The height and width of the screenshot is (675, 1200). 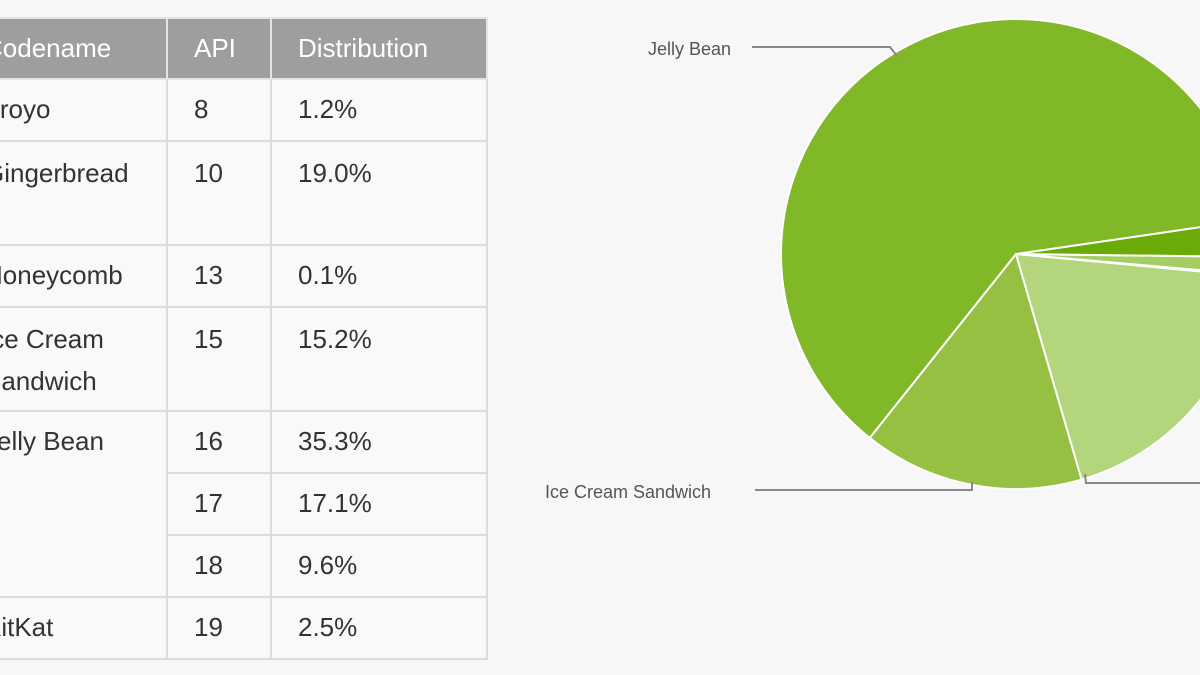 I want to click on codename-cell: KitKat, so click(x=84, y=628).